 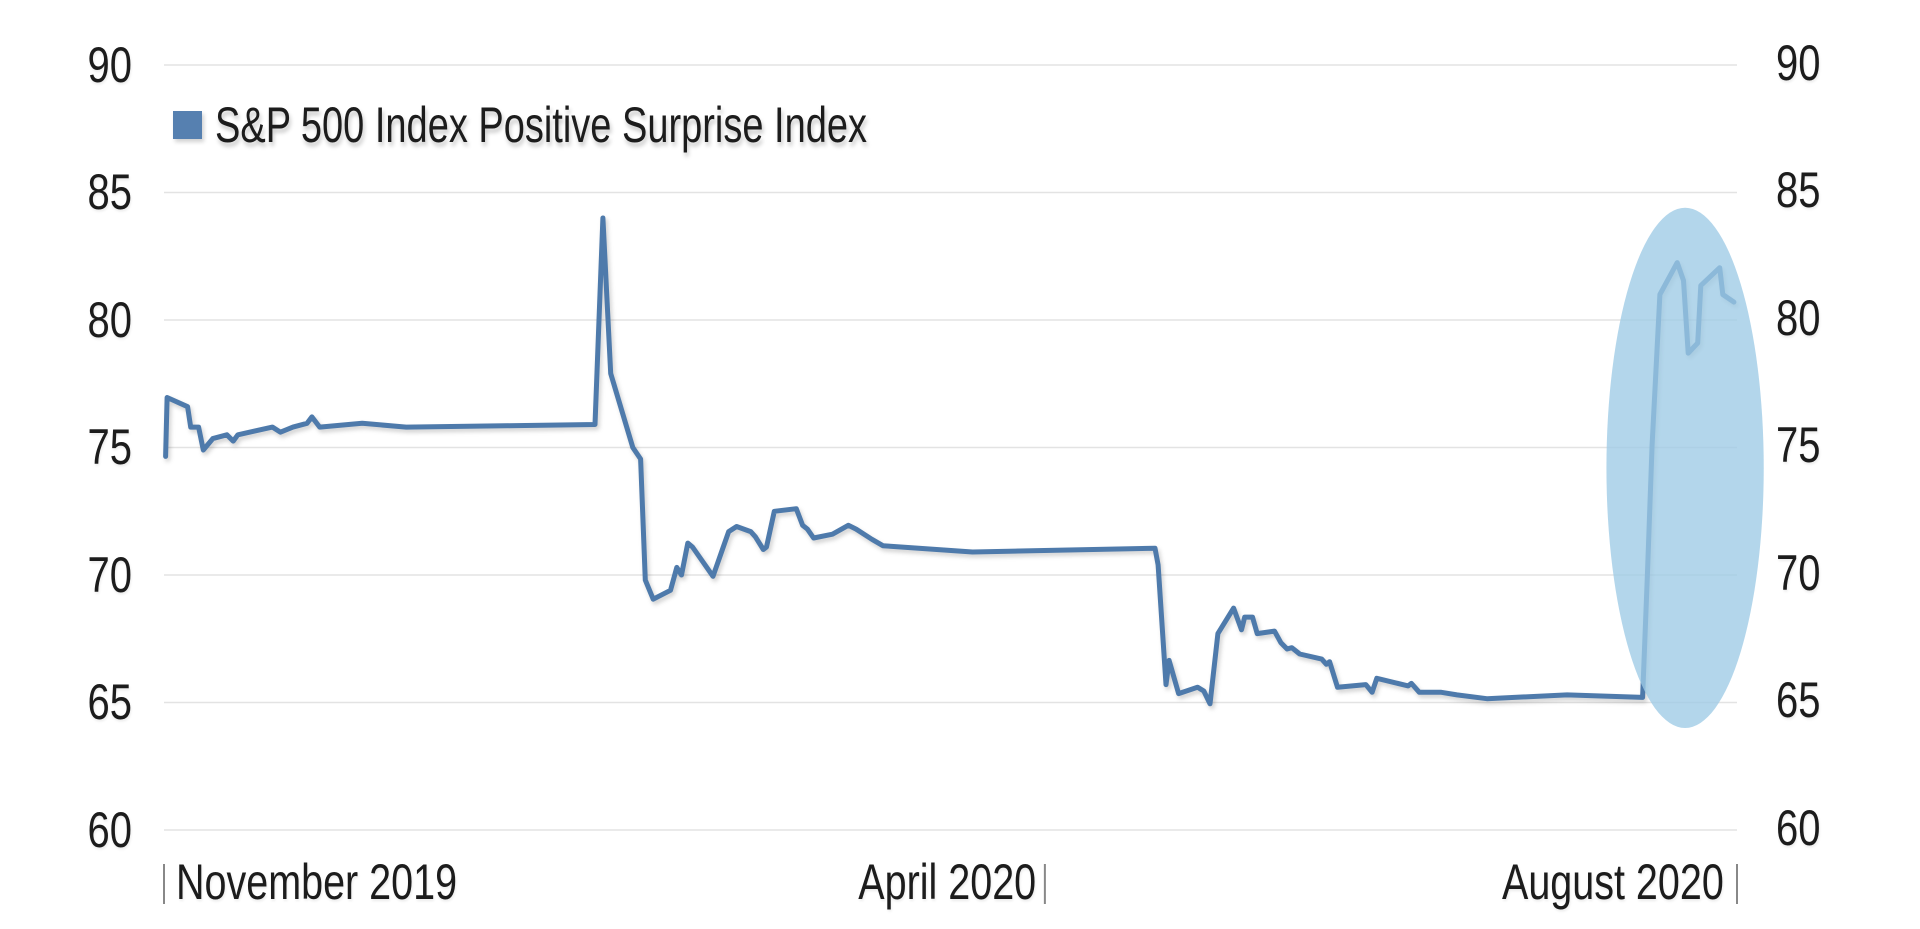 What do you see at coordinates (317, 882) in the screenshot?
I see `x-tick-label-november-2019: November 2019` at bounding box center [317, 882].